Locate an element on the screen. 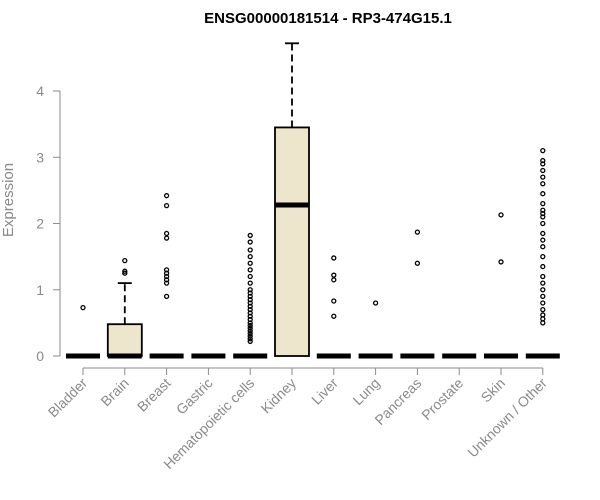  chart-title: ENSG00000181514 - RP3-474G15.1 is located at coordinates (328, 18).